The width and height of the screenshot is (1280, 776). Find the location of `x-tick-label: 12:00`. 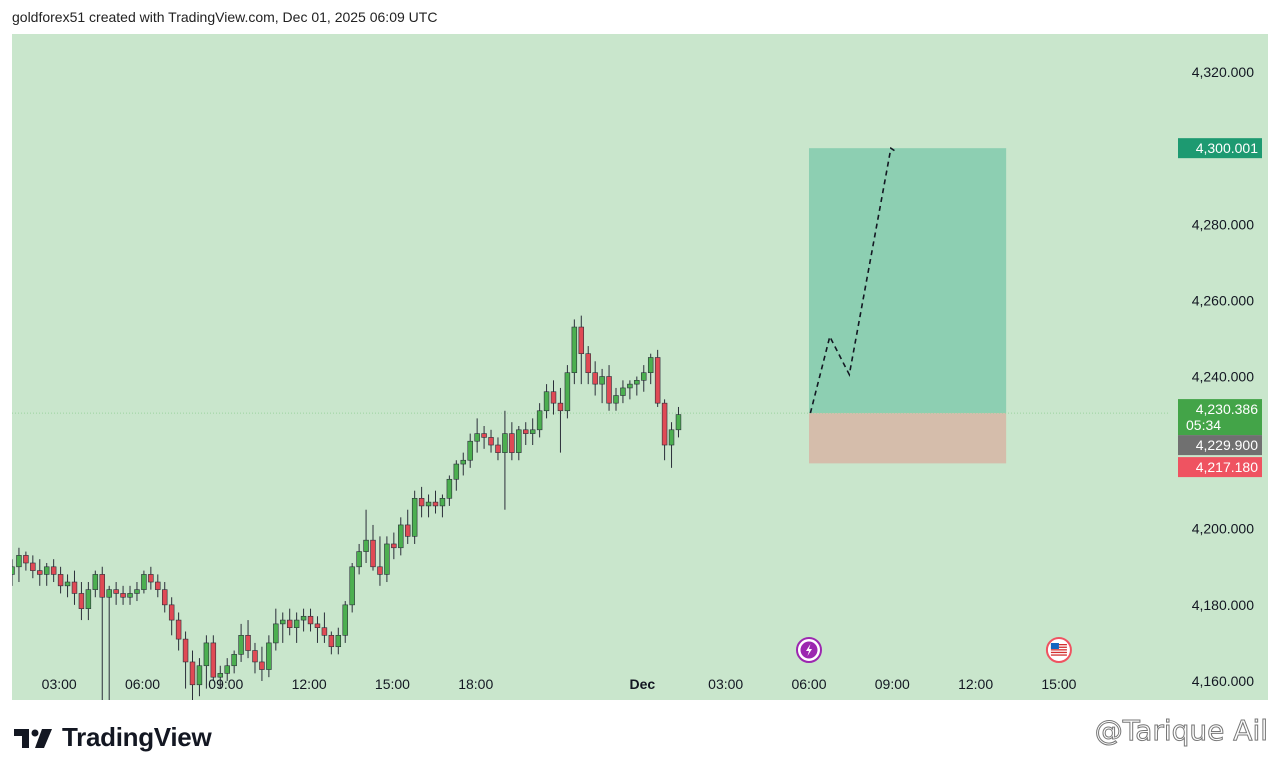

x-tick-label: 12:00 is located at coordinates (309, 684).